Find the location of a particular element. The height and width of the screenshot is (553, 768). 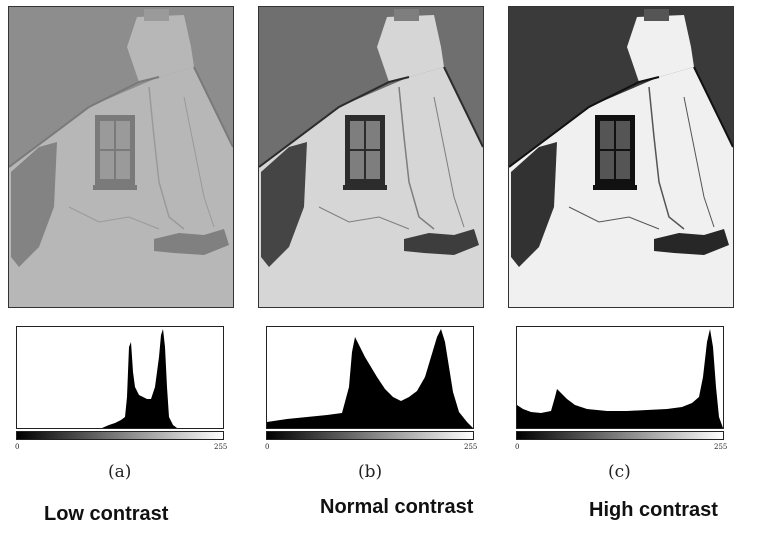

histogram-c-shape is located at coordinates (620, 378).